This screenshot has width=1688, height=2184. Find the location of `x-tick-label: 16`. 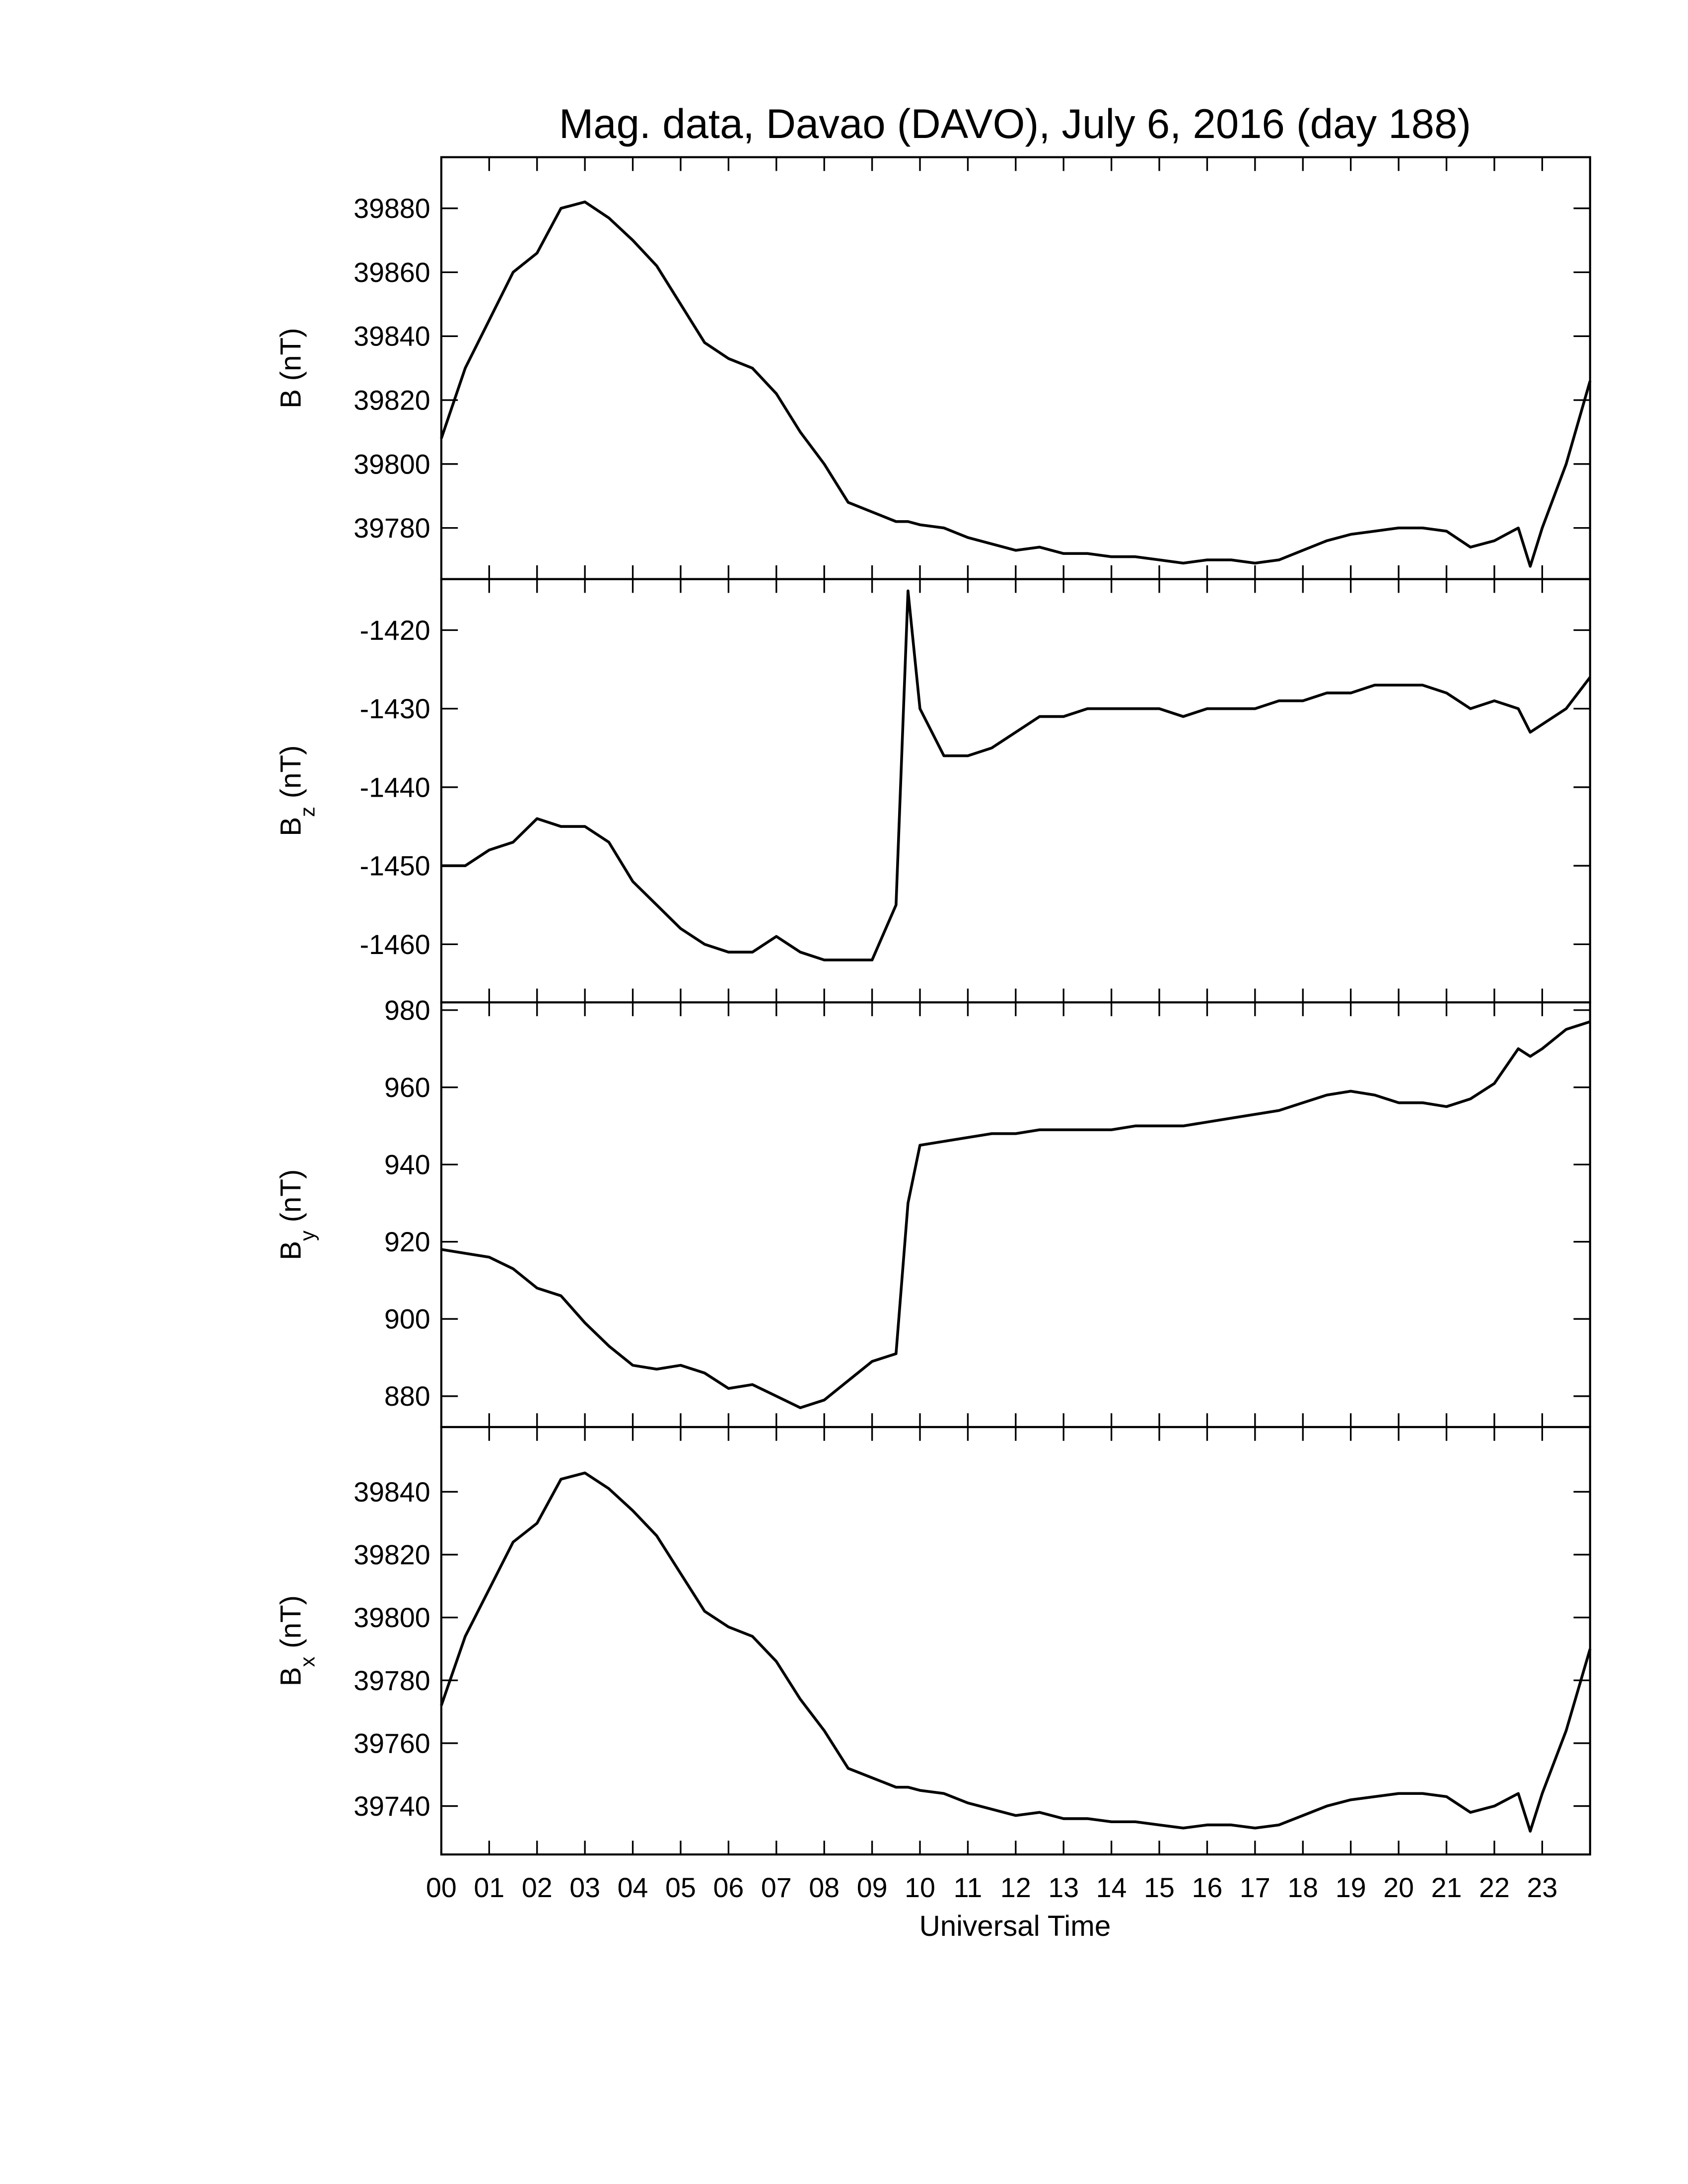

x-tick-label: 16 is located at coordinates (1207, 1887).